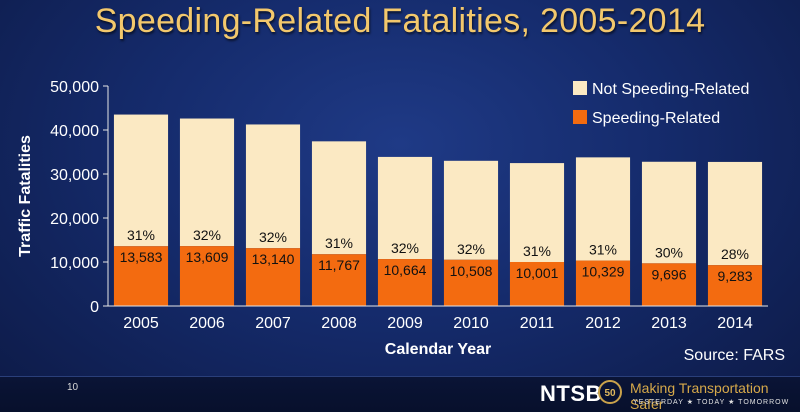  I want to click on bar-speeding-2006, so click(207, 276).